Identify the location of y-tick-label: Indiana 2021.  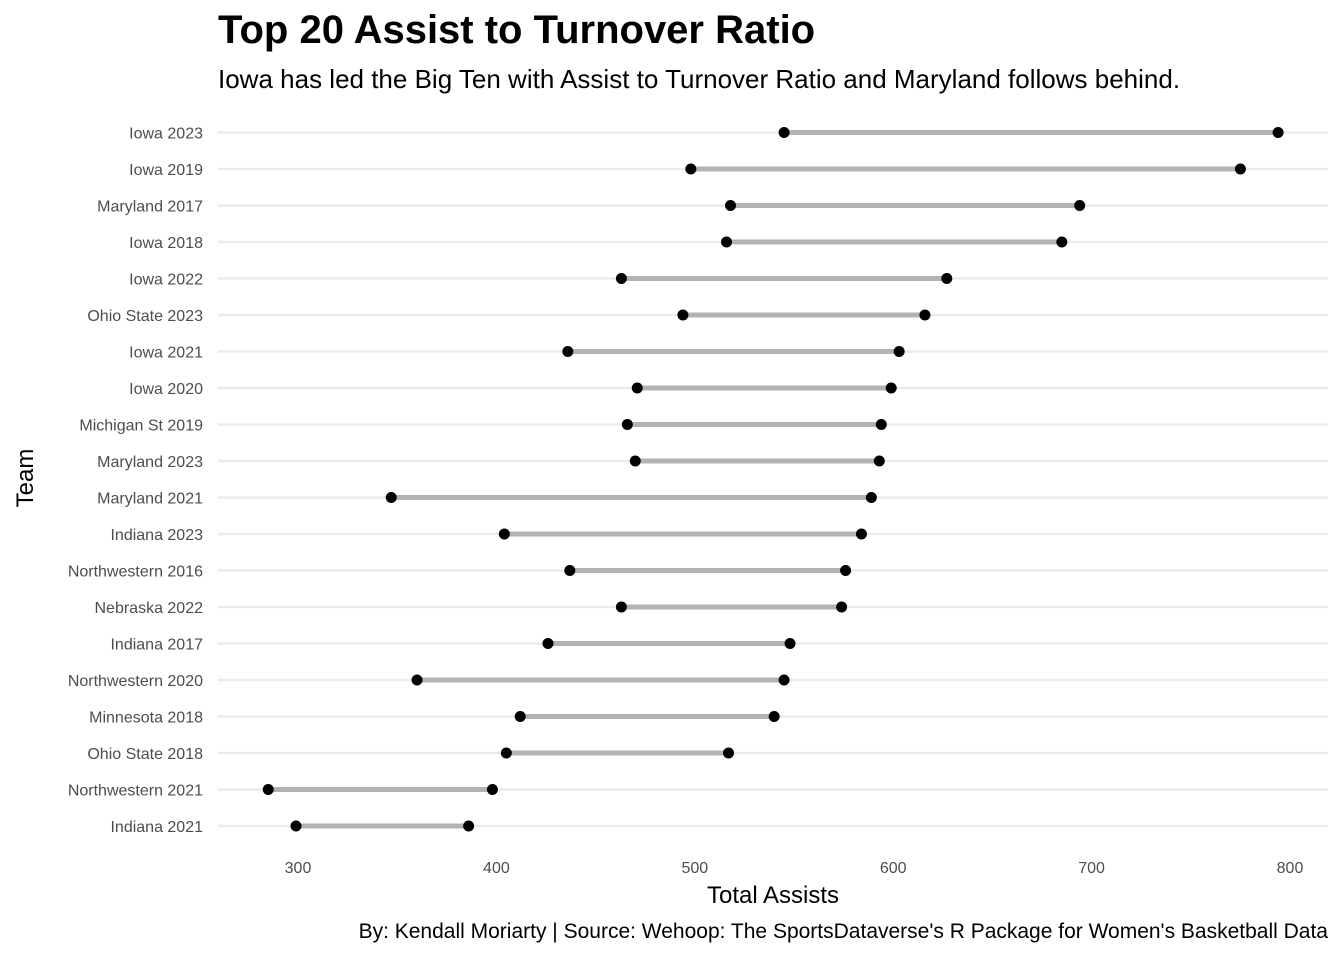
(156, 827).